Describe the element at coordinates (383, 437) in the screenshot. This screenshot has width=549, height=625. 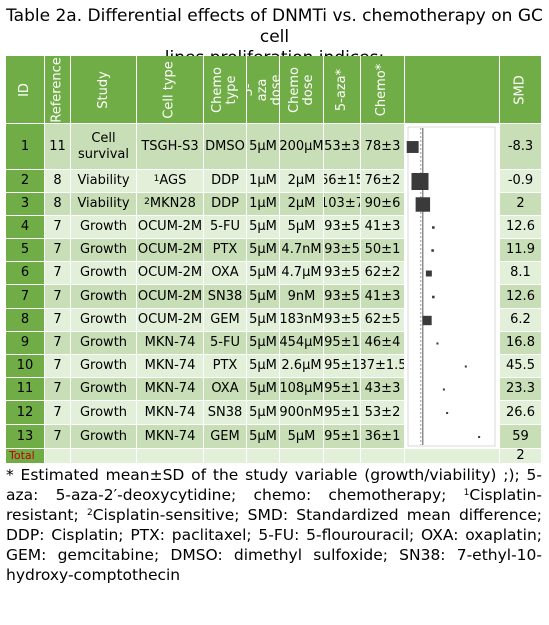
I see `table-cell-chemo: 36±1` at that location.